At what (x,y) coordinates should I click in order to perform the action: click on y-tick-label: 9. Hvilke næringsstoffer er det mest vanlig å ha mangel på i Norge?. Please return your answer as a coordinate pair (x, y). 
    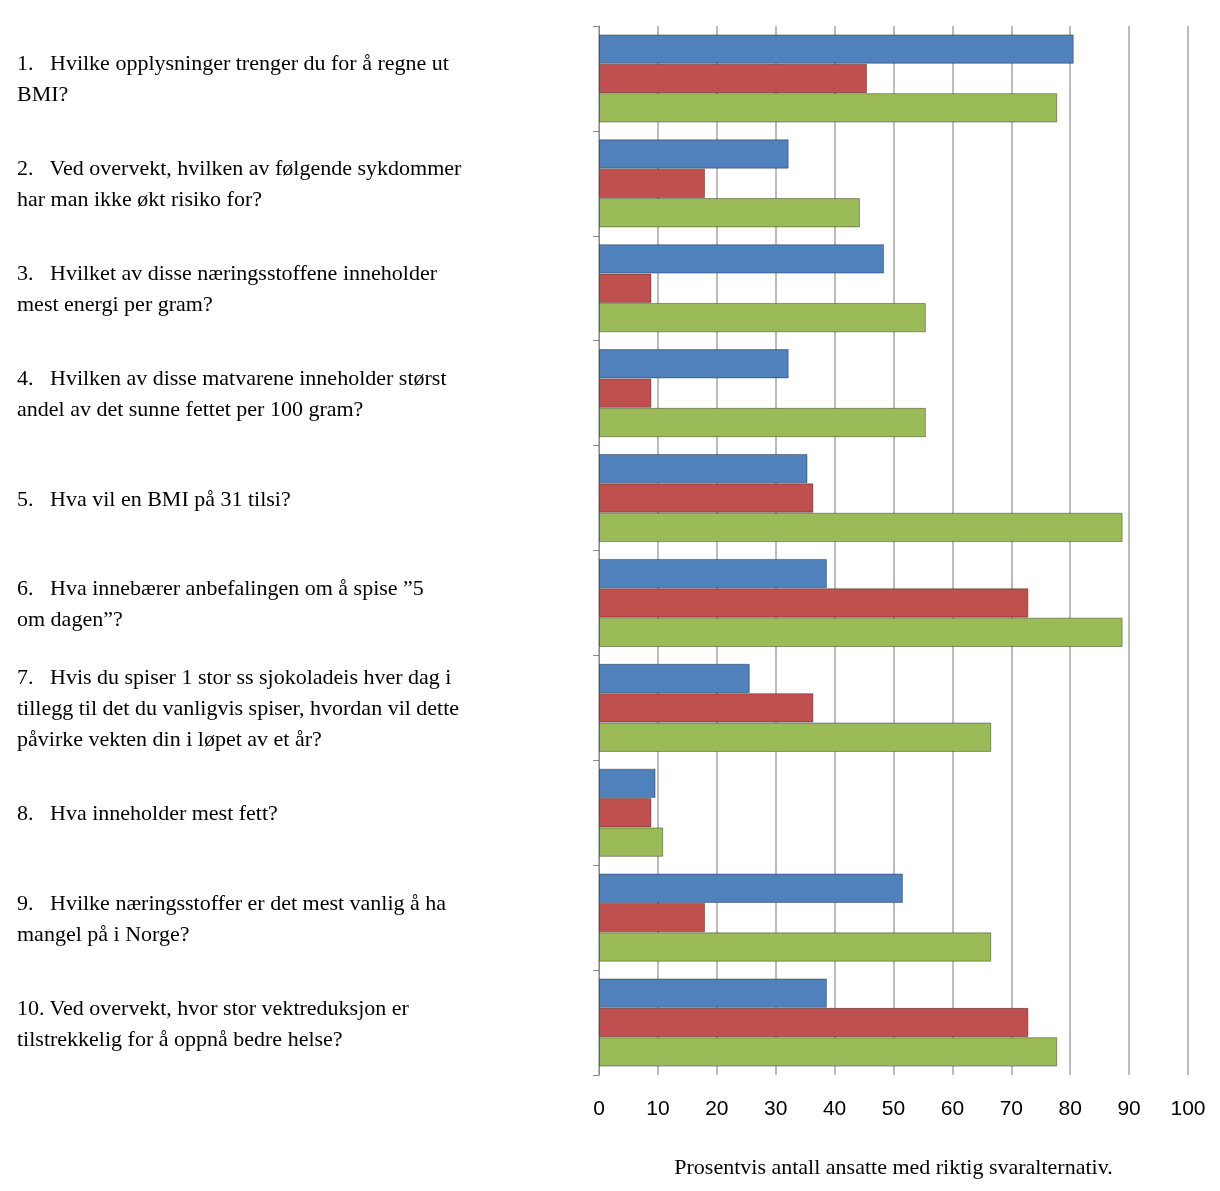
    Looking at the image, I should click on (234, 917).